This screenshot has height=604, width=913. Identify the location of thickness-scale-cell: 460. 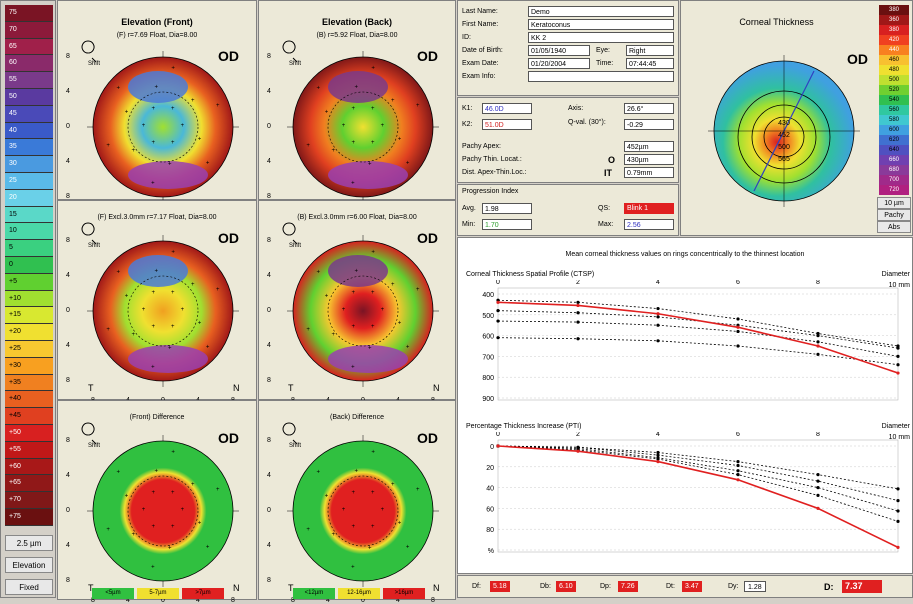
(894, 60).